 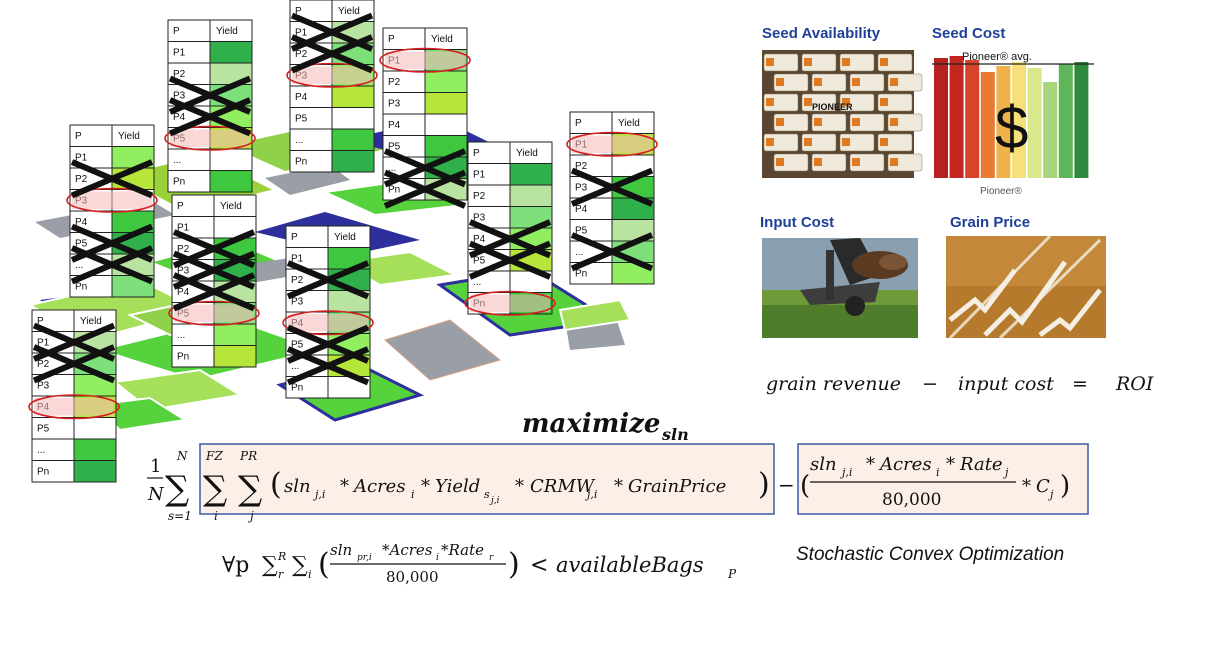 I want to click on seed-cost-chart-image: Pioneer® avg. Pioneer® $, so click(x=1013, y=123).